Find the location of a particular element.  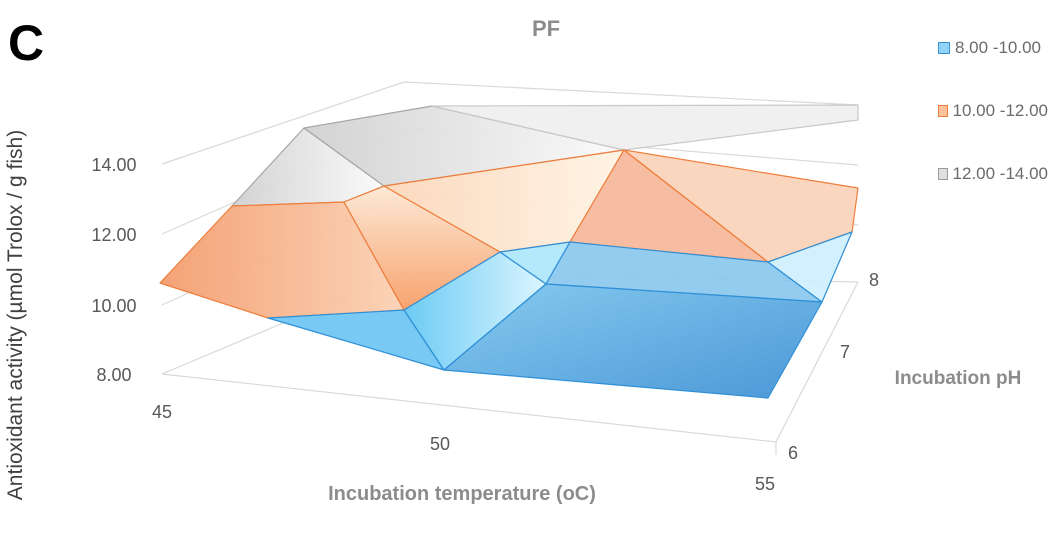

legend-label: 12.00 -14.00 is located at coordinates (1000, 173).